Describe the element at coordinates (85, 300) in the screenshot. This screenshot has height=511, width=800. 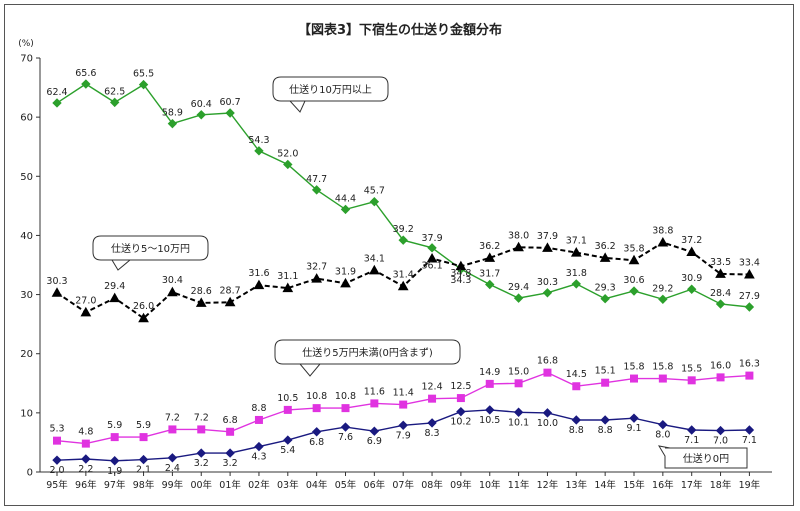
I see `data-label: 27.0` at that location.